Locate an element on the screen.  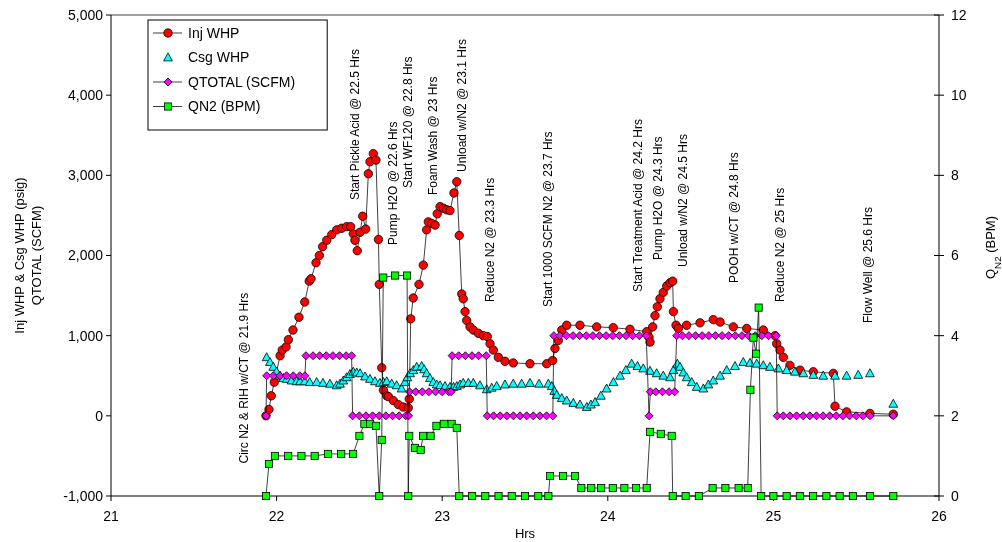
x-tick-label: 21 is located at coordinates (111, 516).